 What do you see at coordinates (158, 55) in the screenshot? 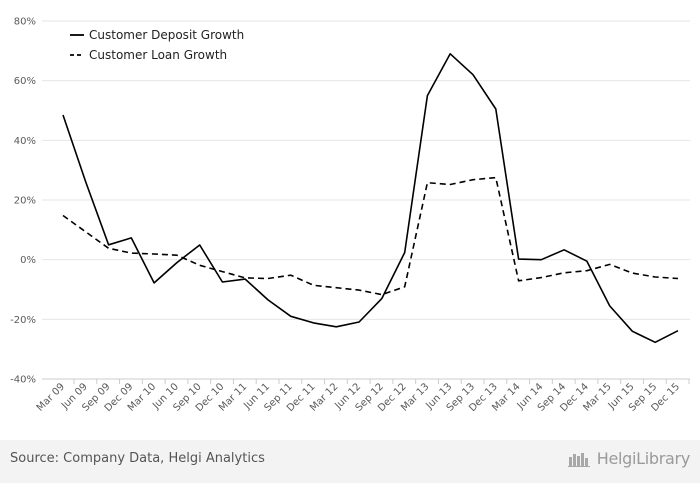
I see `legend-label: Customer Loan Growth` at bounding box center [158, 55].